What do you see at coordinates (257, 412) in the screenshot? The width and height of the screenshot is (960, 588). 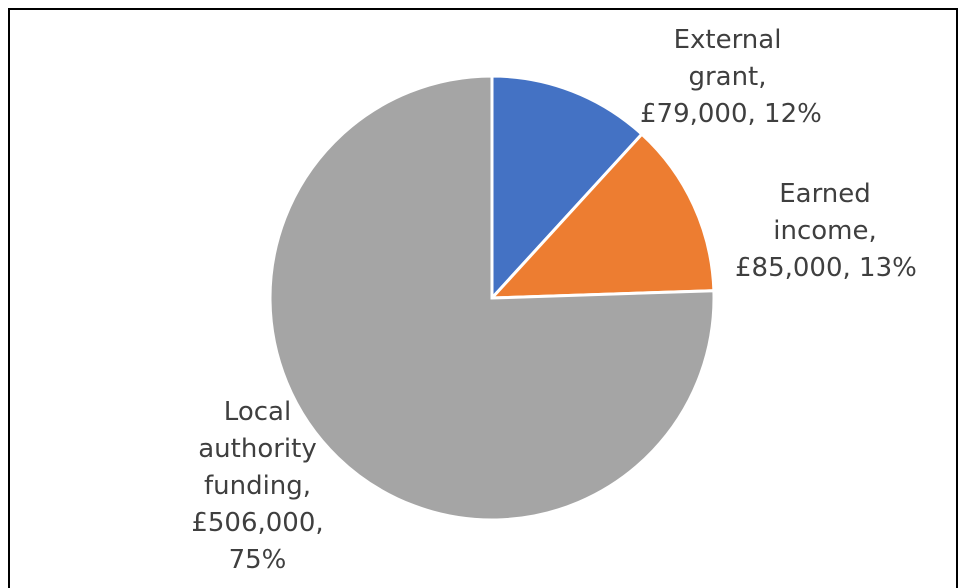 I see `label-line: Local` at bounding box center [257, 412].